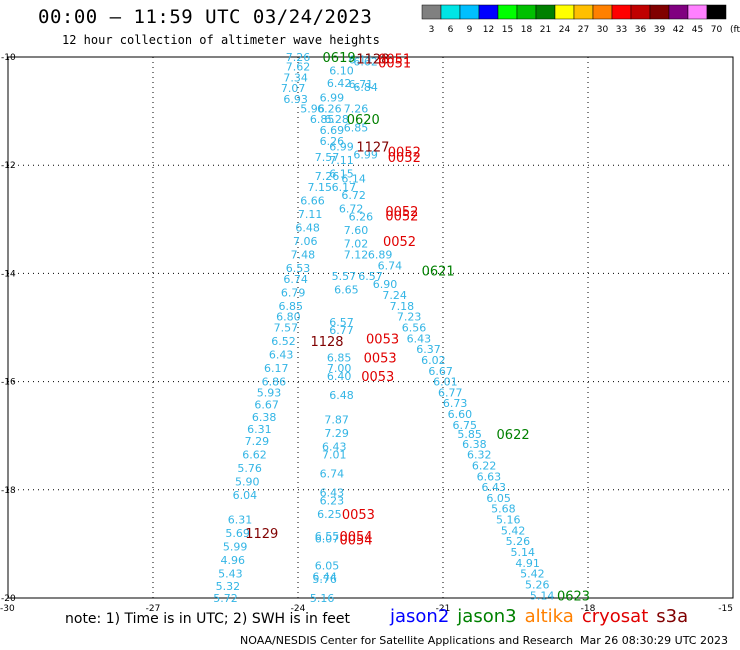 The width and height of the screenshot is (740, 650). I want to click on wave-height-label: 6.04, so click(245, 495).